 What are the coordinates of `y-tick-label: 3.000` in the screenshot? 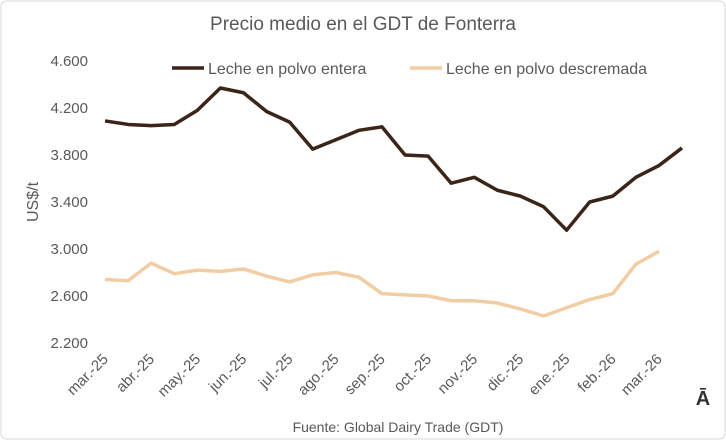 It's located at (69, 249).